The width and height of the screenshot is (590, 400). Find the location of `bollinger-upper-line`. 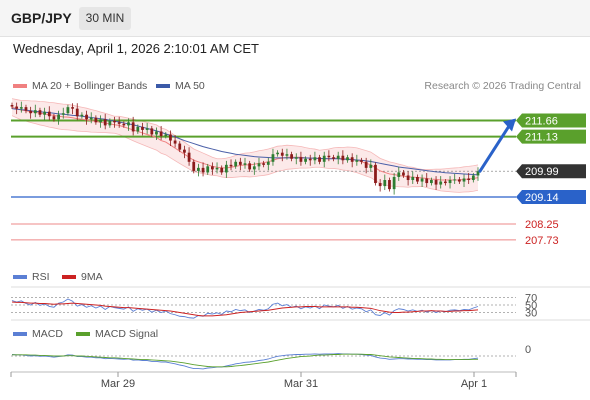

bollinger-upper-line is located at coordinates (245, 134).